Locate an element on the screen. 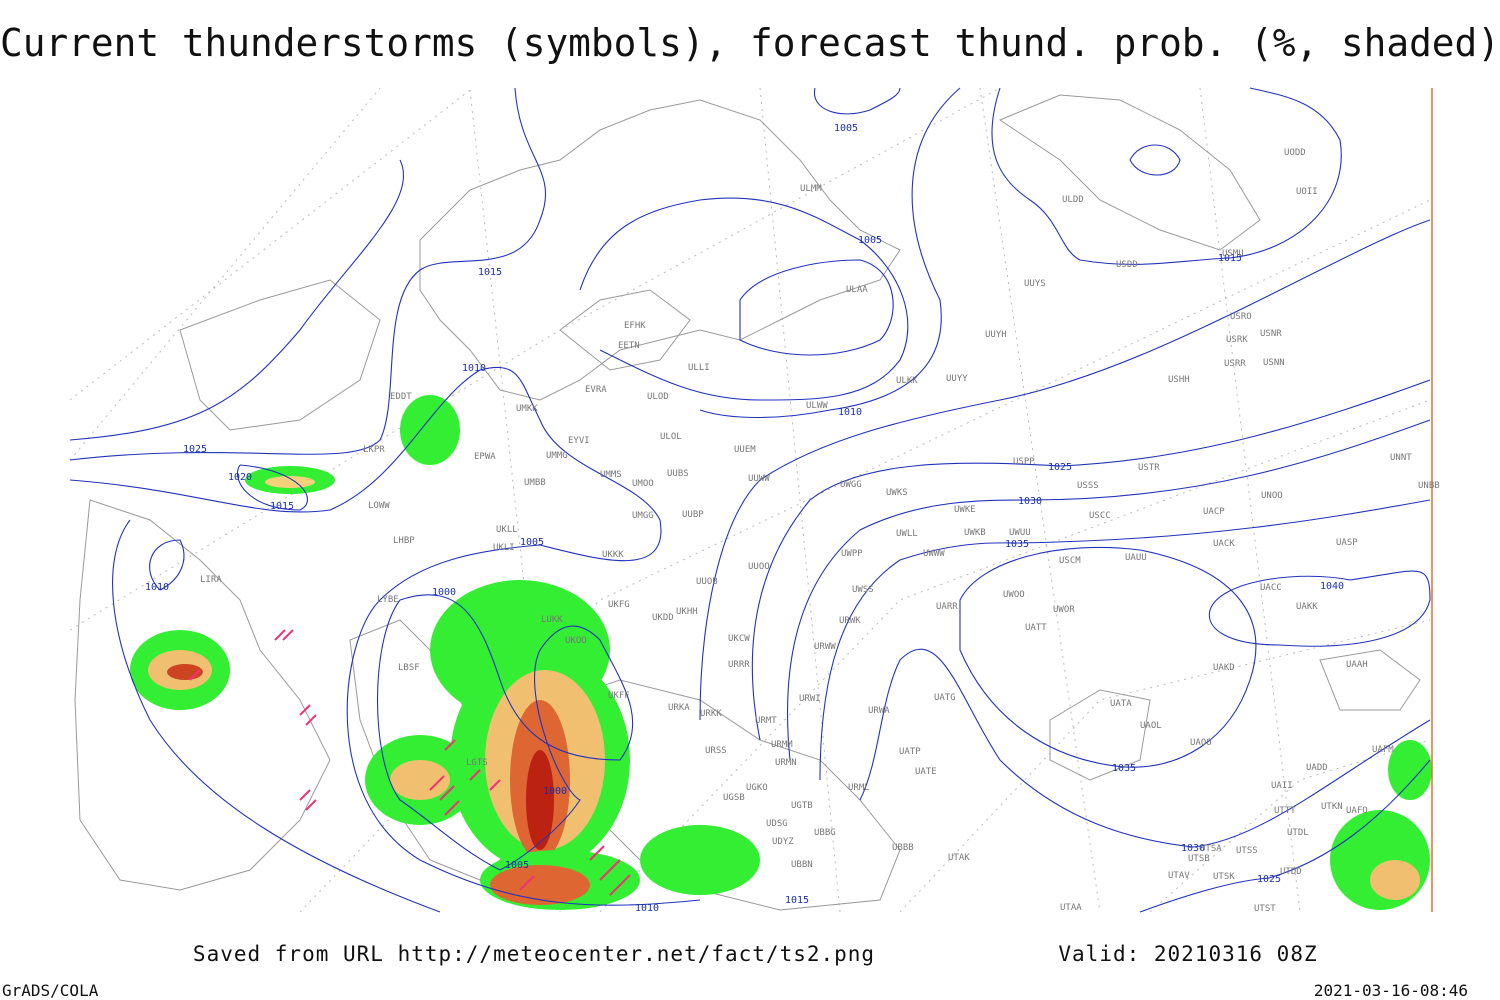 This screenshot has width=1500, height=1000. station-label: UNOO is located at coordinates (1272, 496).